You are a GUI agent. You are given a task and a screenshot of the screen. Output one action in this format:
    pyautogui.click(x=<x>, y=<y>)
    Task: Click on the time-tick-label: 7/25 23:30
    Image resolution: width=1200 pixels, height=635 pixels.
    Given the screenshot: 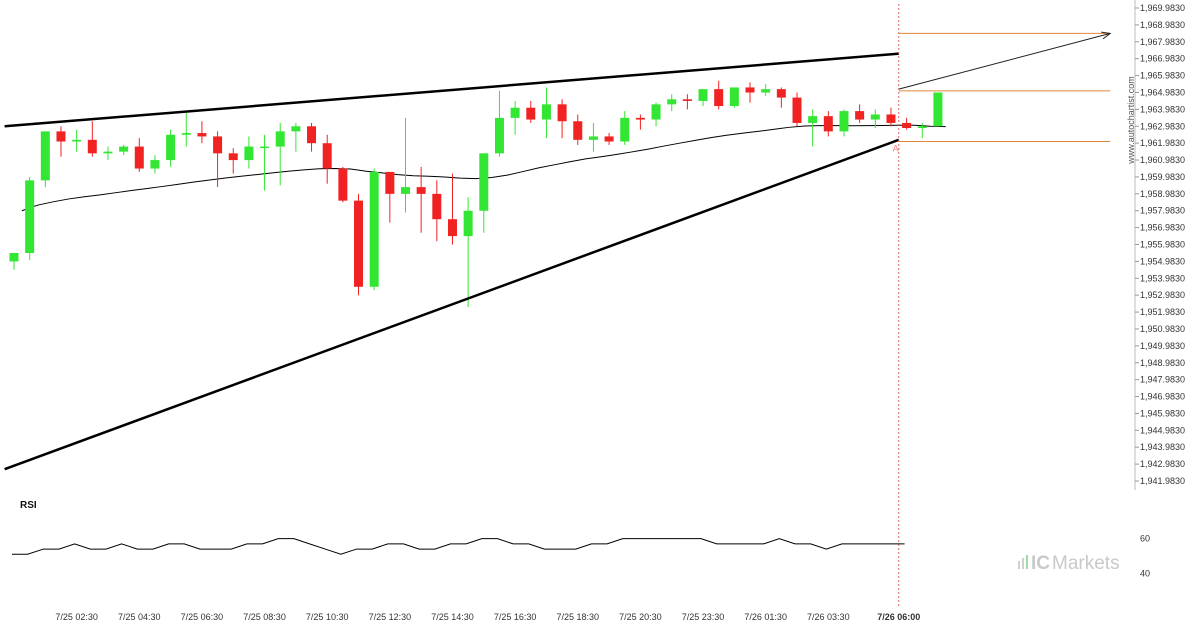 What is the action you would take?
    pyautogui.click(x=703, y=617)
    